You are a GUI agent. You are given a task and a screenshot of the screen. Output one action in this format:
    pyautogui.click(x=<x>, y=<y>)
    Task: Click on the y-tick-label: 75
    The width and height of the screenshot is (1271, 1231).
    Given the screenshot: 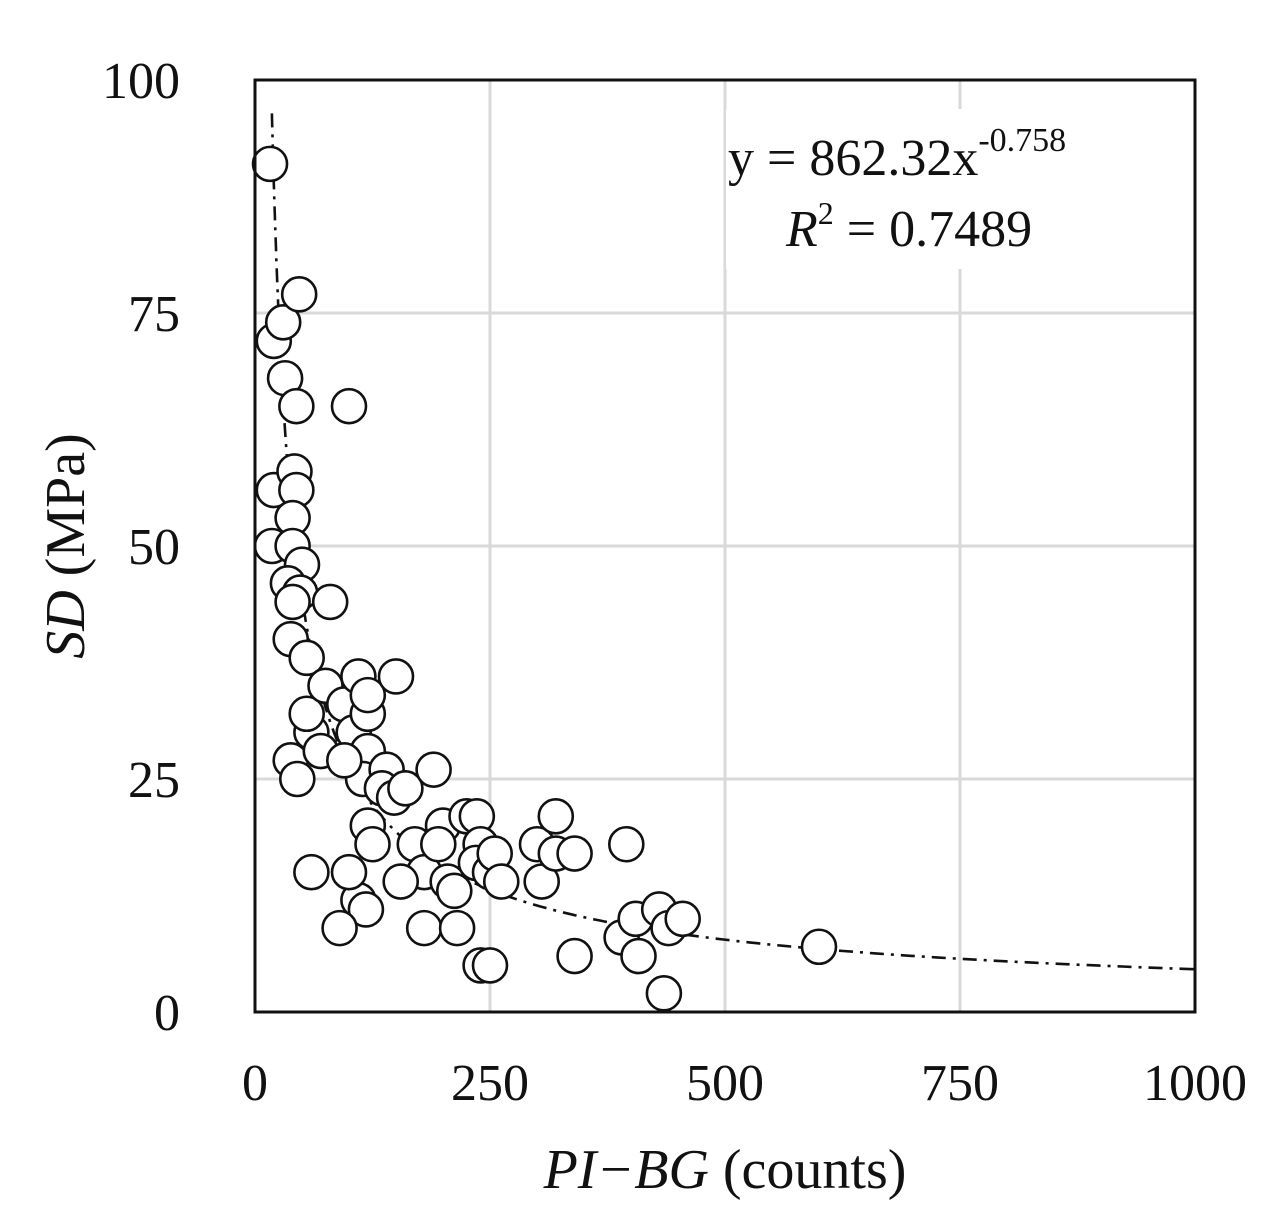 What is the action you would take?
    pyautogui.click(x=154, y=314)
    